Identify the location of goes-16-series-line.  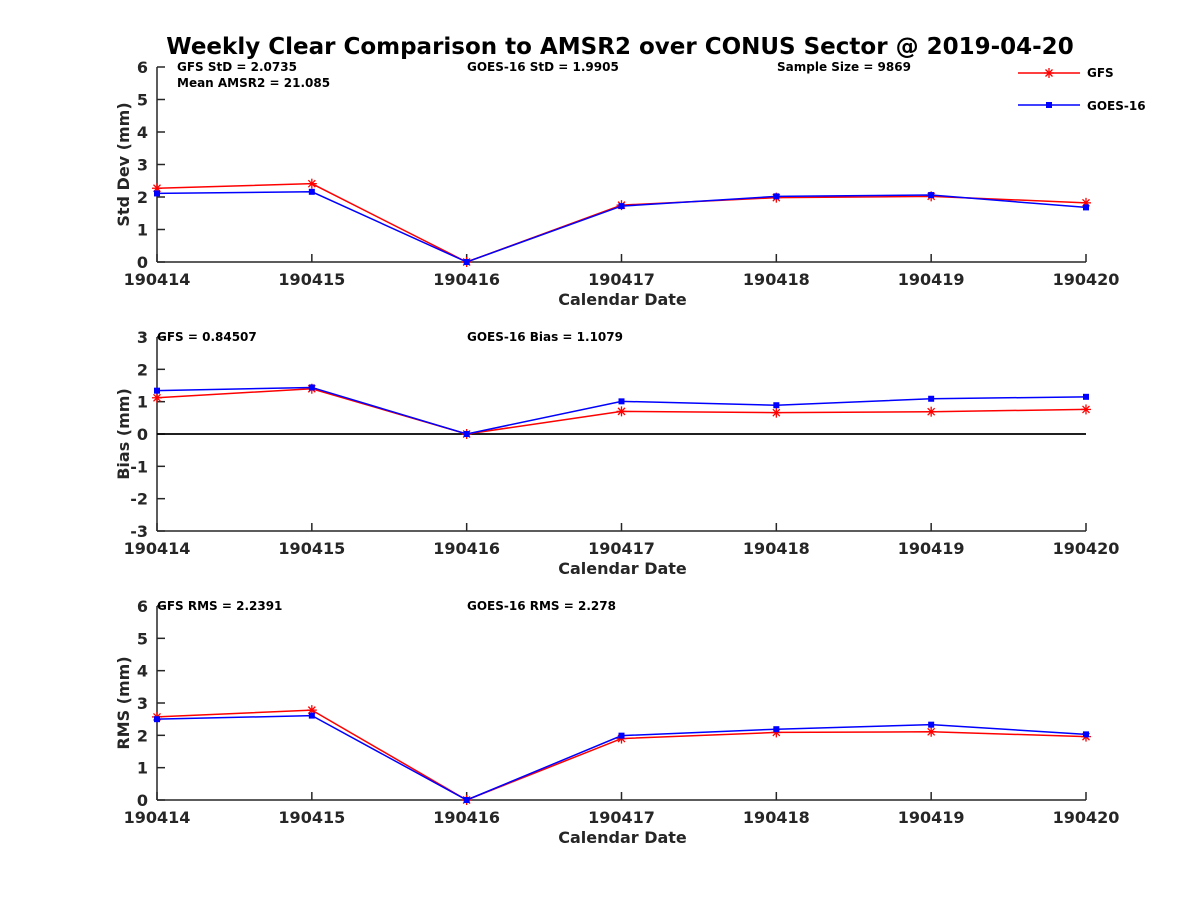
(621, 757).